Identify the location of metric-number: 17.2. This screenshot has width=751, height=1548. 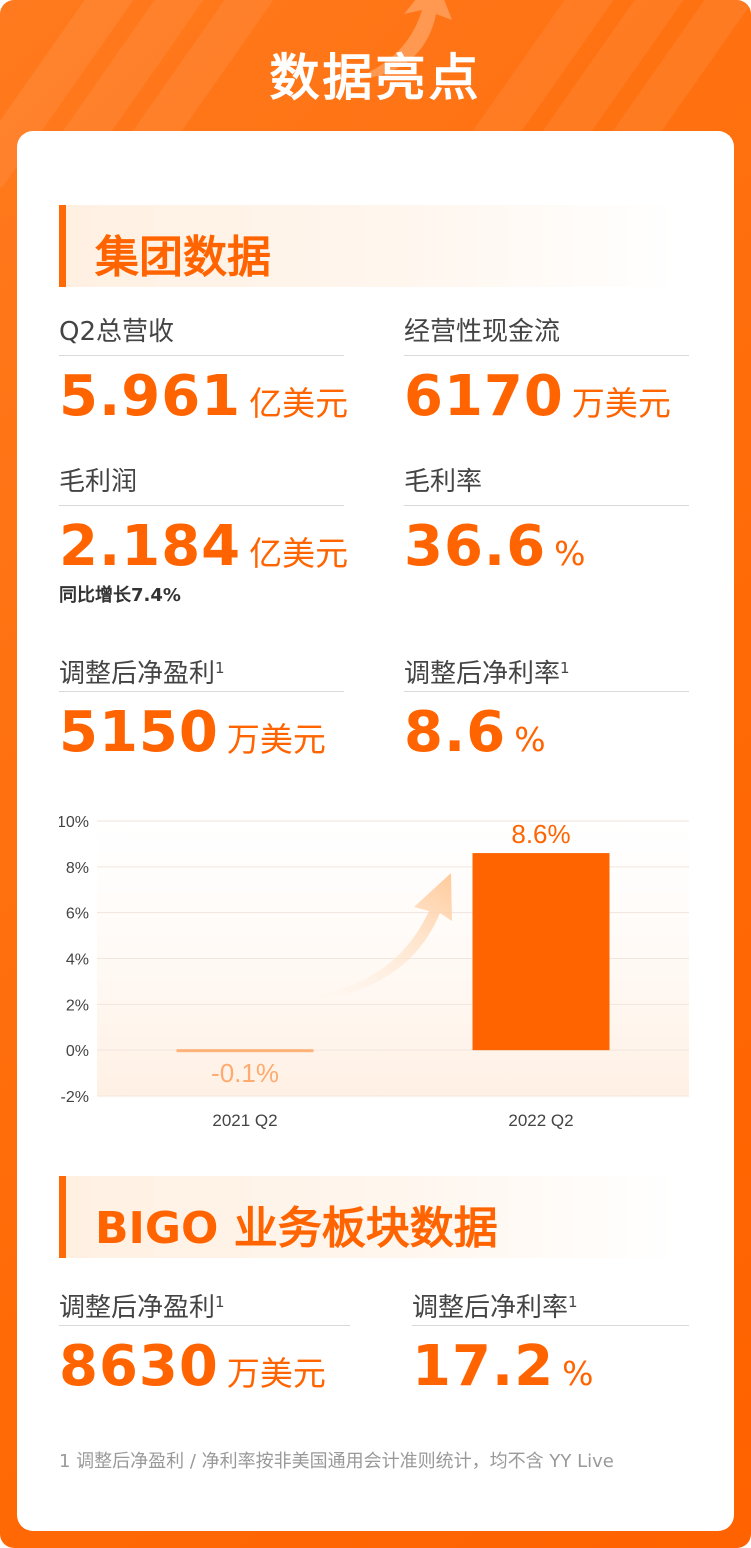
(483, 1366).